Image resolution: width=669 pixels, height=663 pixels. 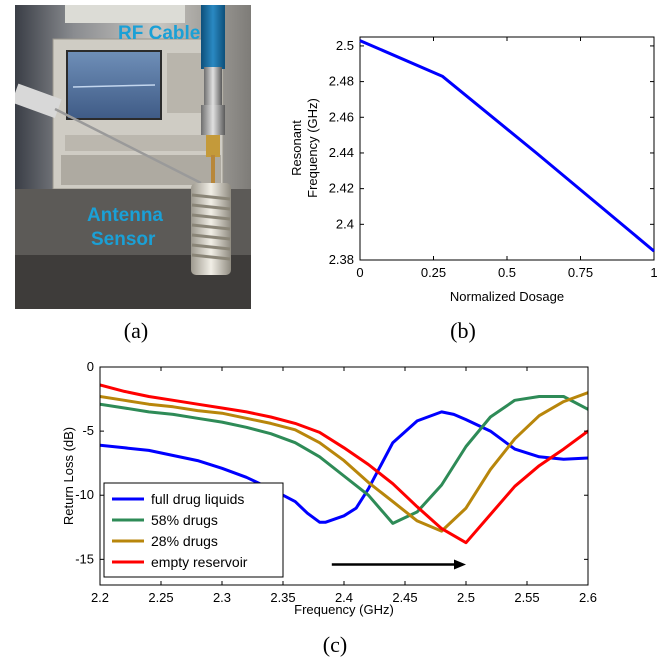 I want to click on legend-label: 28% drugs, so click(x=184, y=541).